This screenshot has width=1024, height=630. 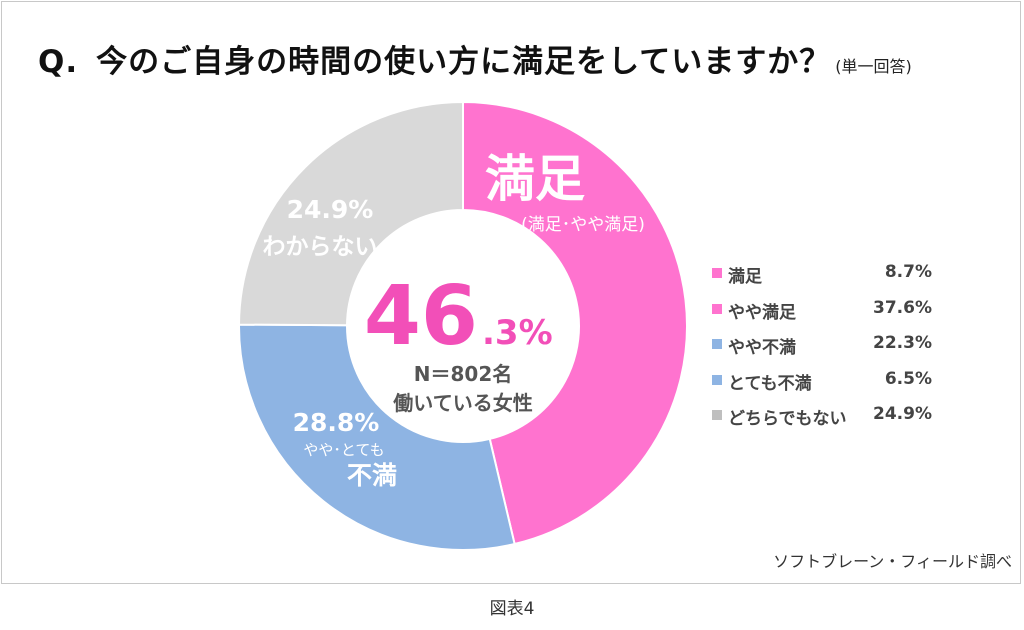 I want to click on legend-item: とても不満 6.5%, so click(x=822, y=387).